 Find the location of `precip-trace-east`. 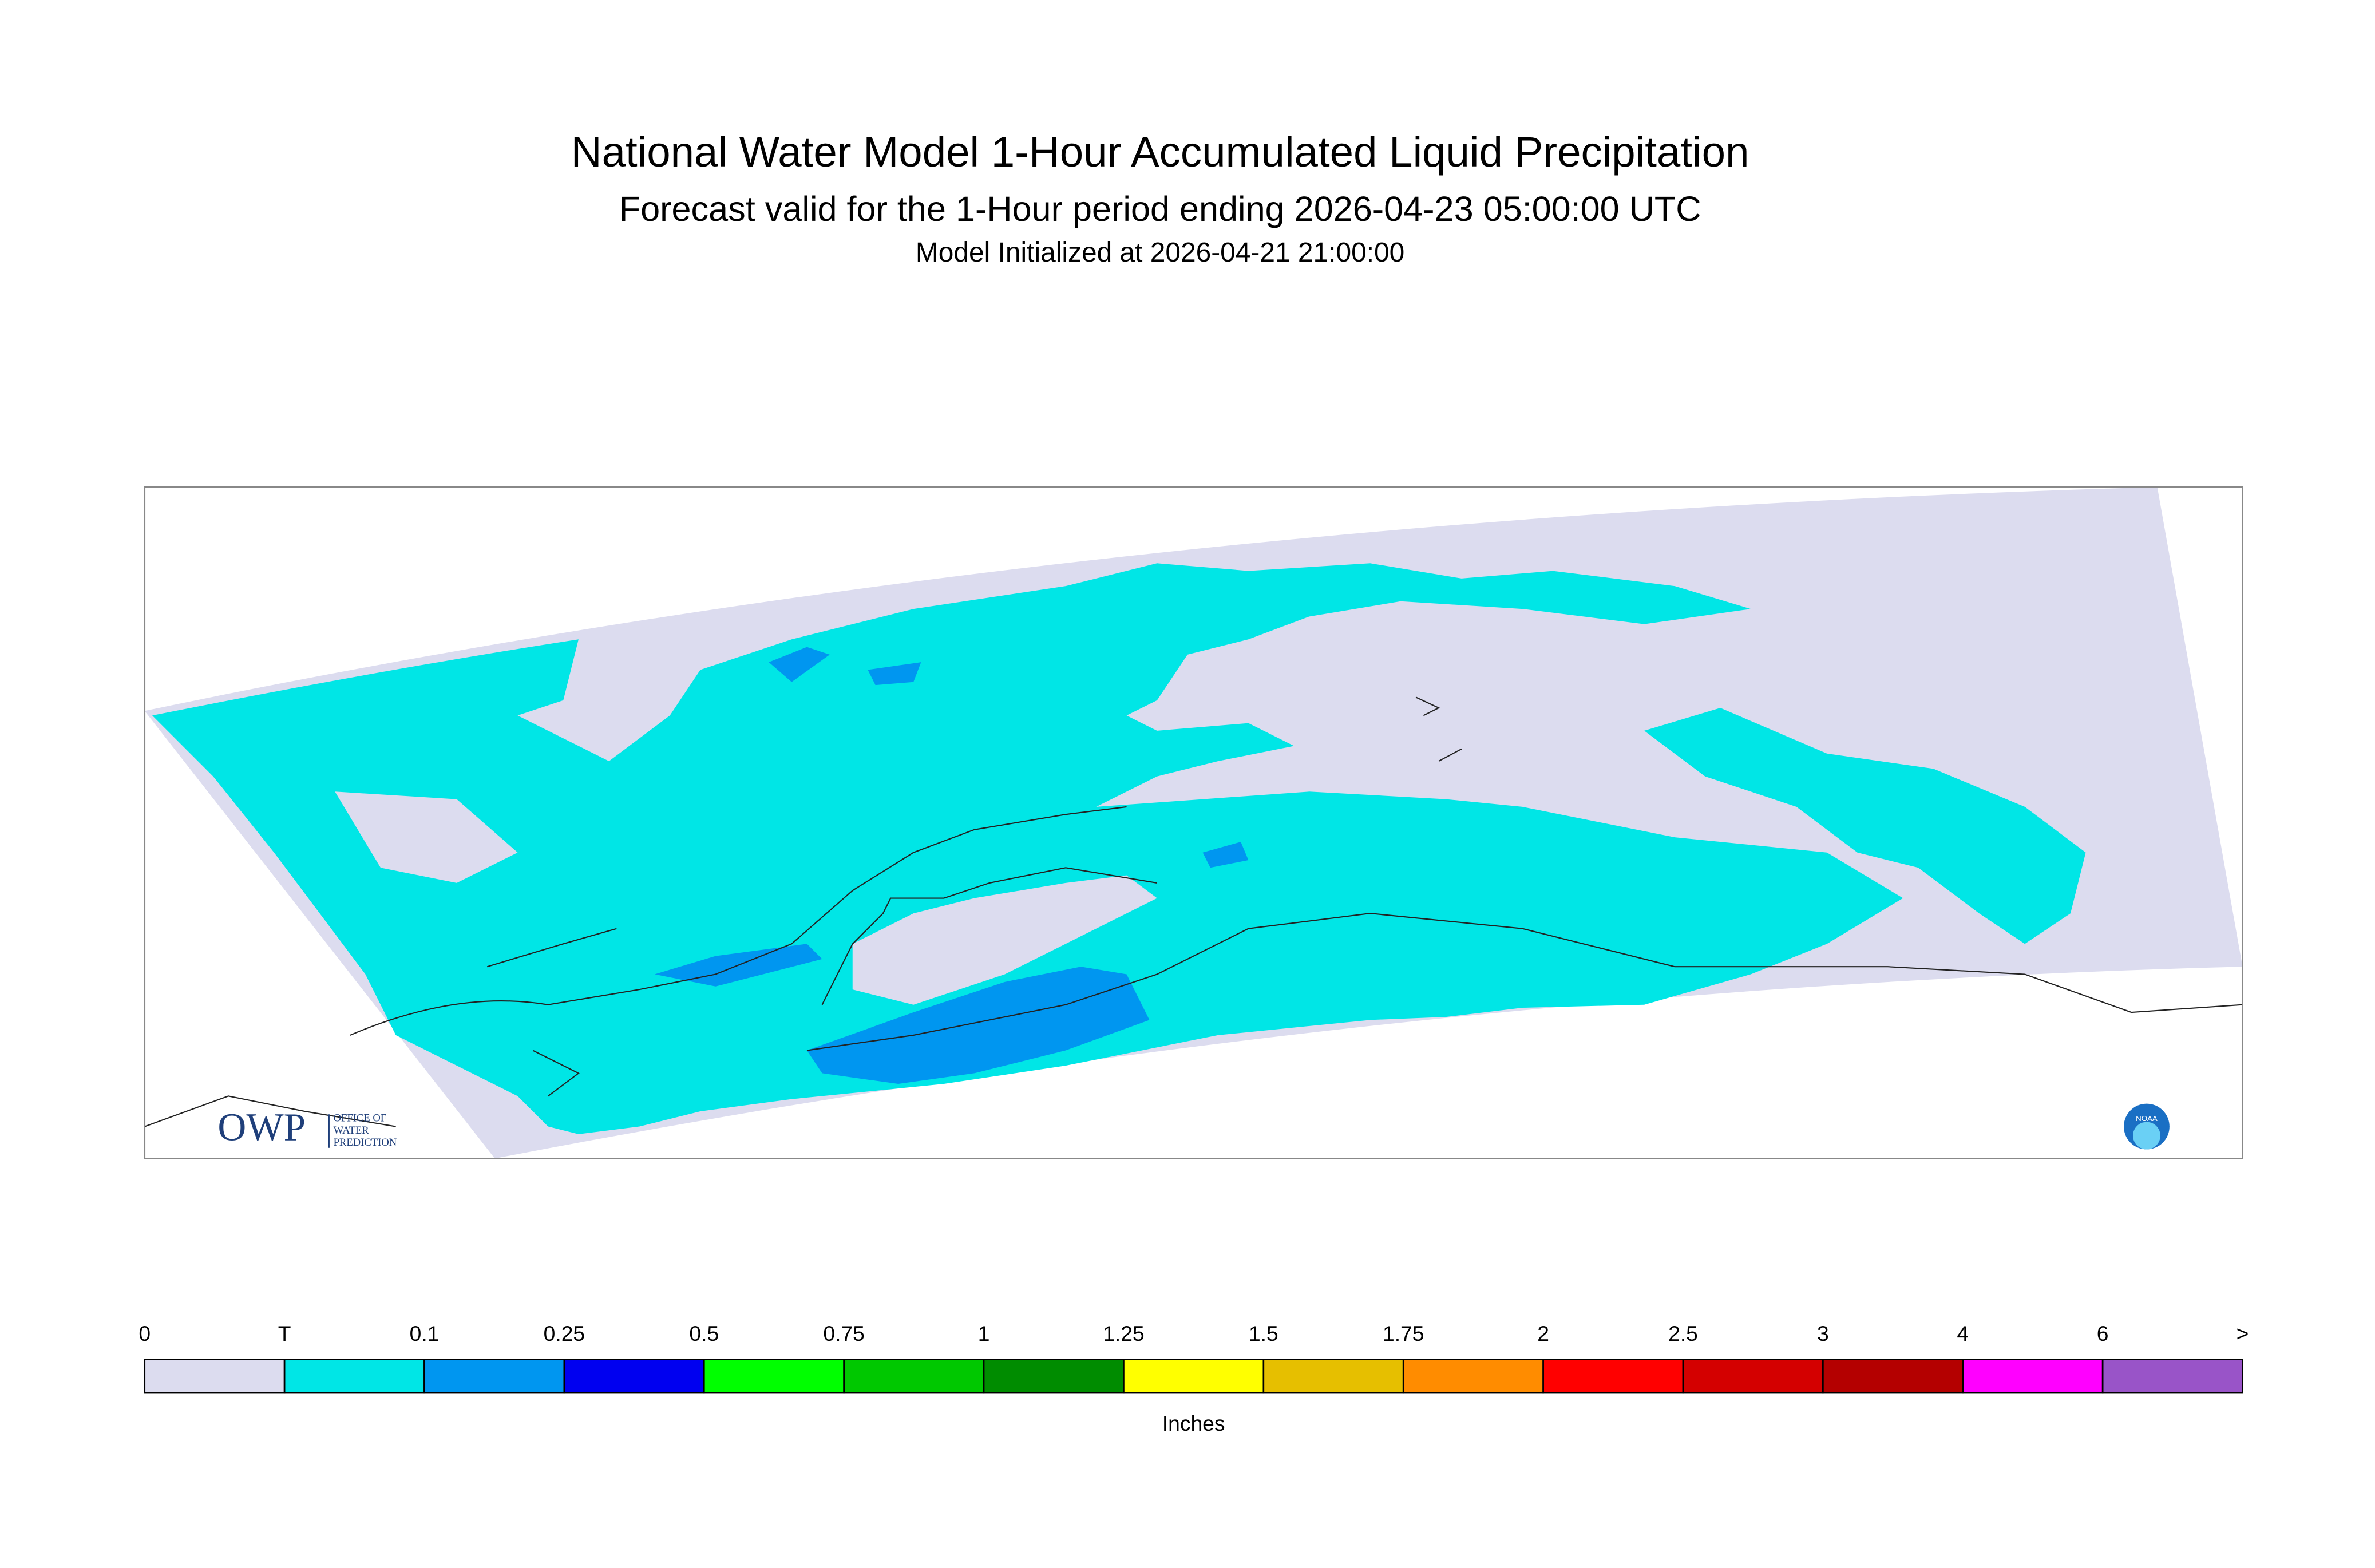

precip-trace-east is located at coordinates (1865, 825).